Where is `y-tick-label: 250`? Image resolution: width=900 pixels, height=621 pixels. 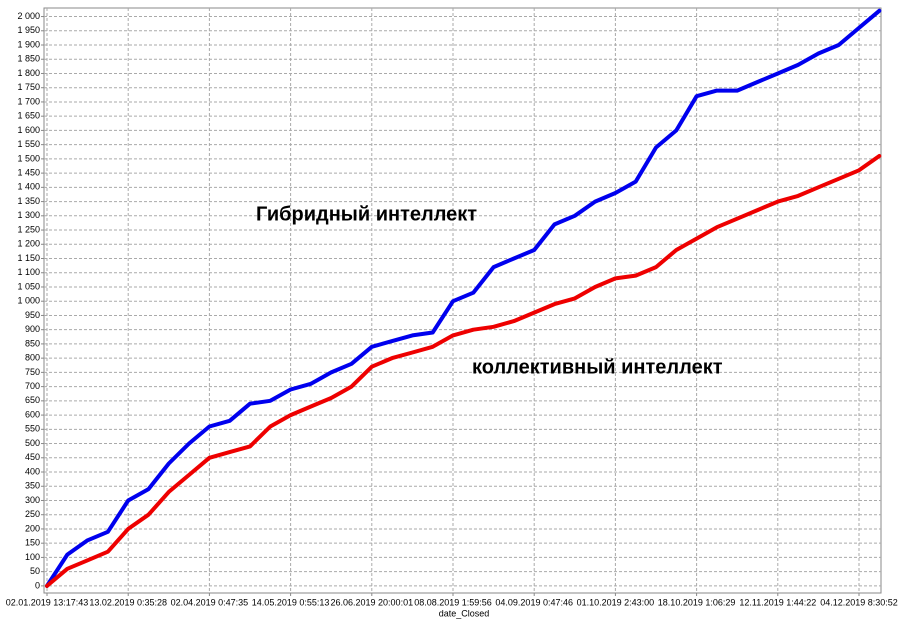 y-tick-label: 250 is located at coordinates (32, 514).